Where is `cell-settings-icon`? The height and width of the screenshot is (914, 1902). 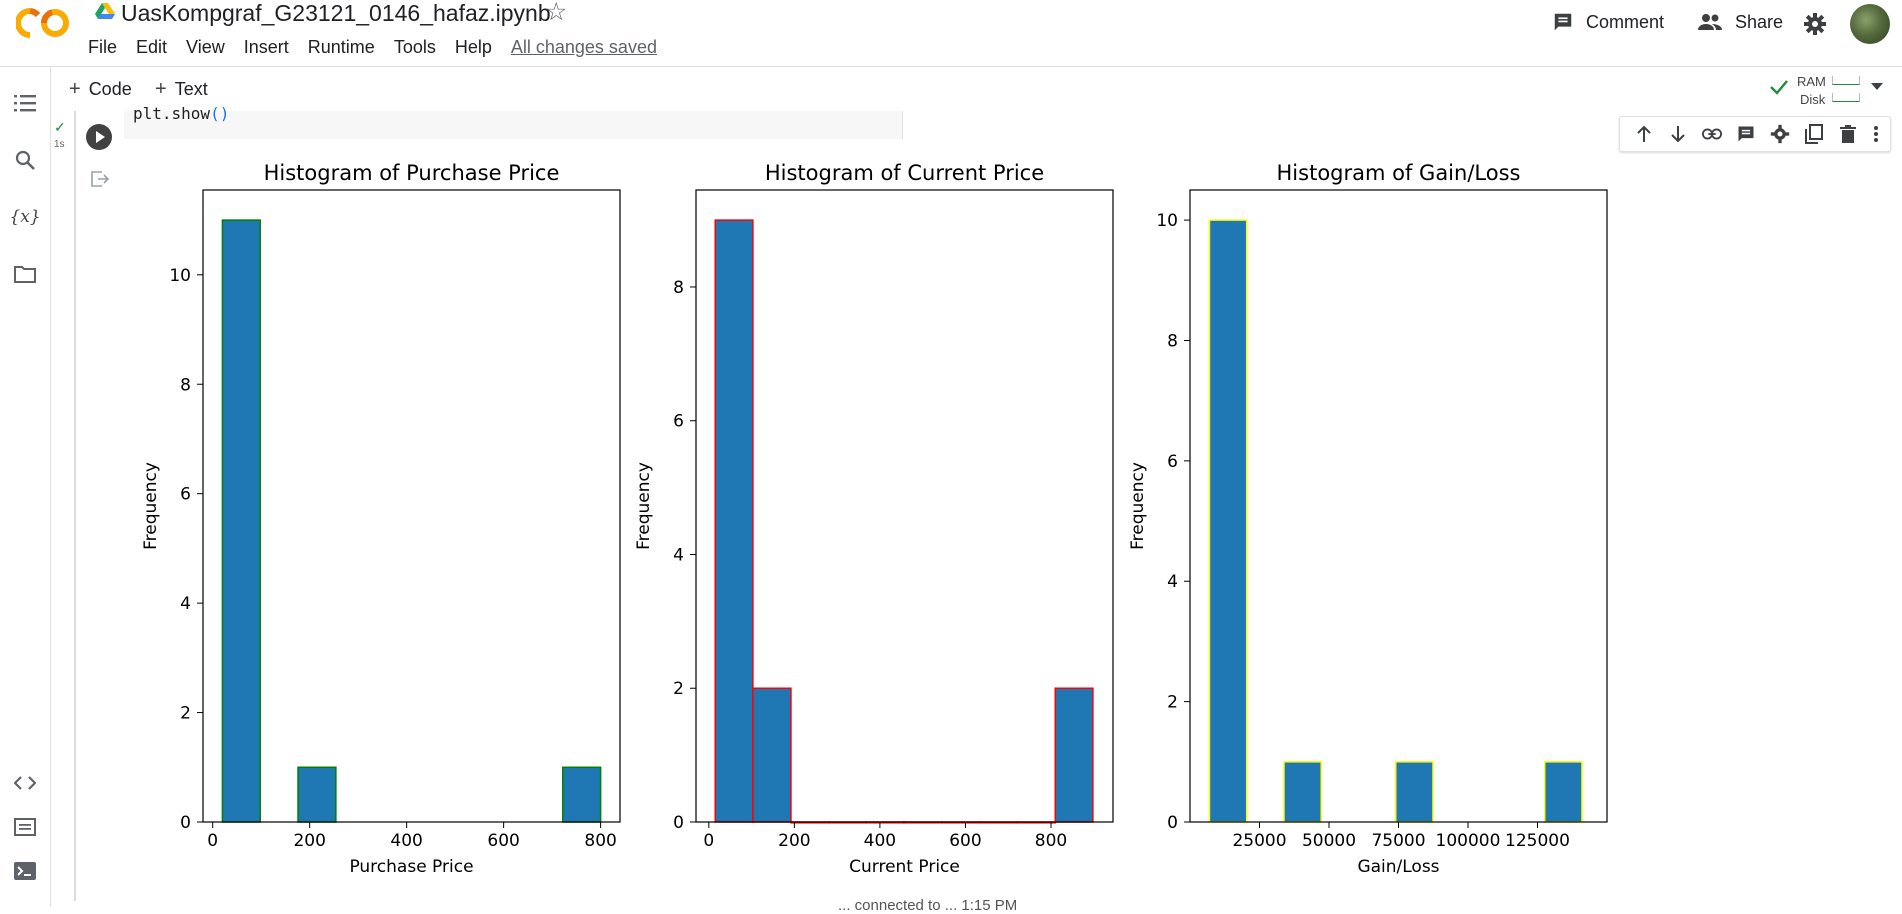
cell-settings-icon is located at coordinates (1780, 134).